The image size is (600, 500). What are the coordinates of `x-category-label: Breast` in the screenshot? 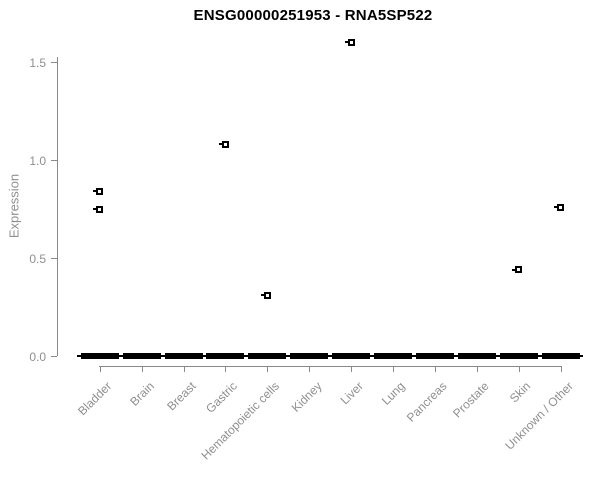 It's located at (181, 396).